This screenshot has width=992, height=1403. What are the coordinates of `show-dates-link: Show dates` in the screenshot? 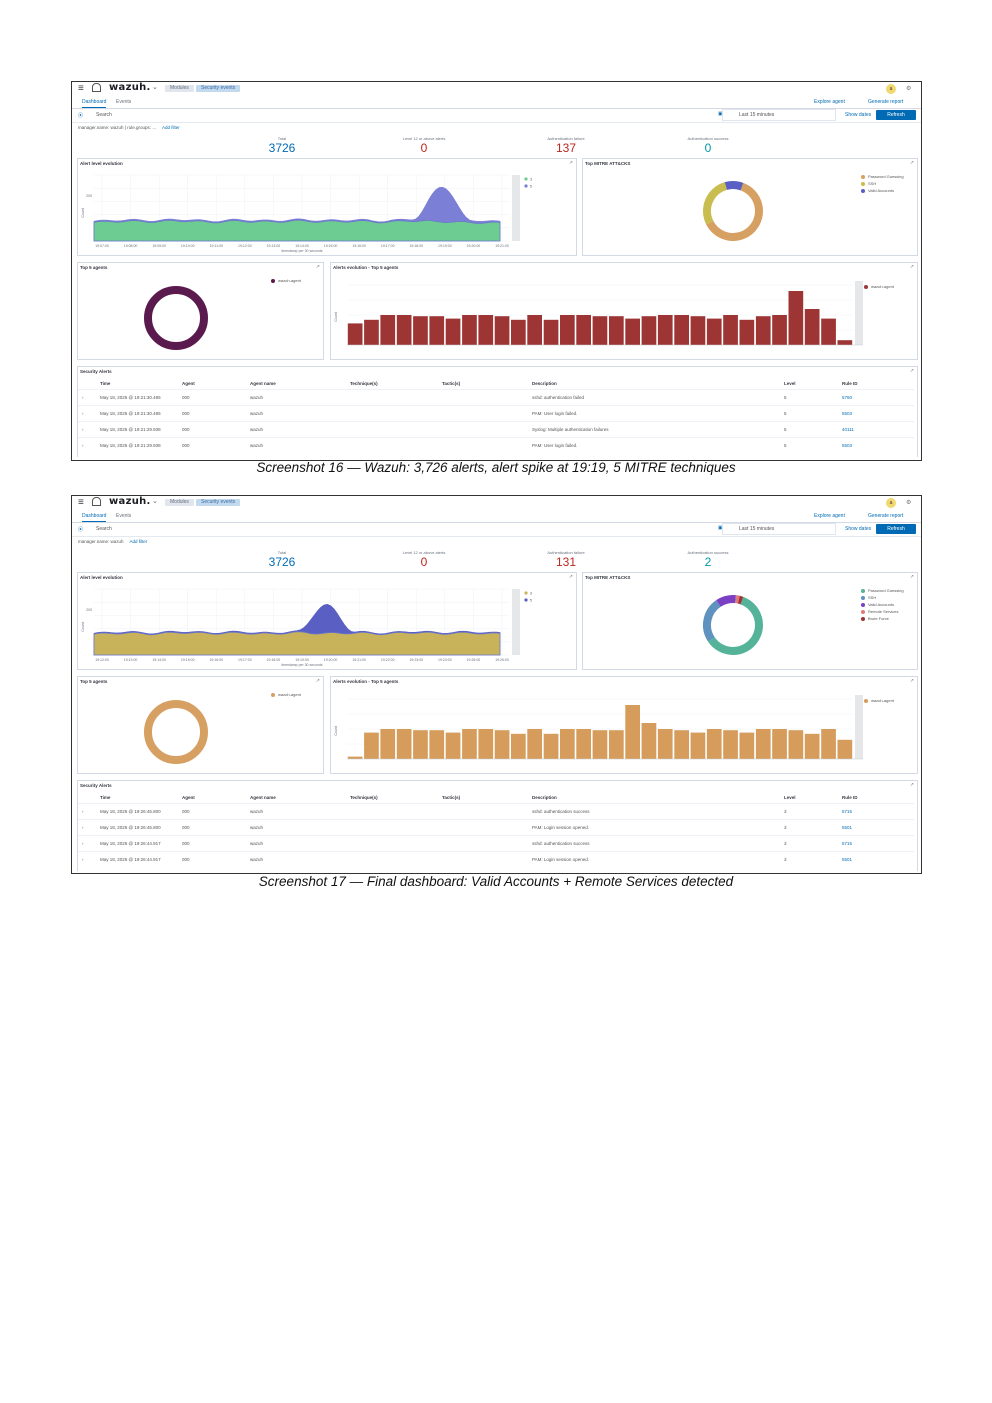 It's located at (858, 529).